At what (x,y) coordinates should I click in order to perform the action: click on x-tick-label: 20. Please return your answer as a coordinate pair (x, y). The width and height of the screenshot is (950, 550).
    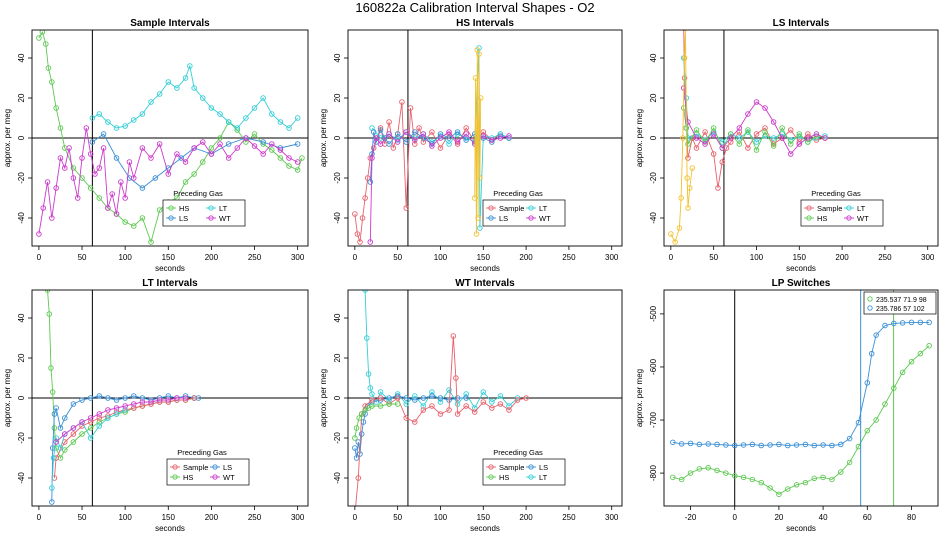
    Looking at the image, I should click on (778, 517).